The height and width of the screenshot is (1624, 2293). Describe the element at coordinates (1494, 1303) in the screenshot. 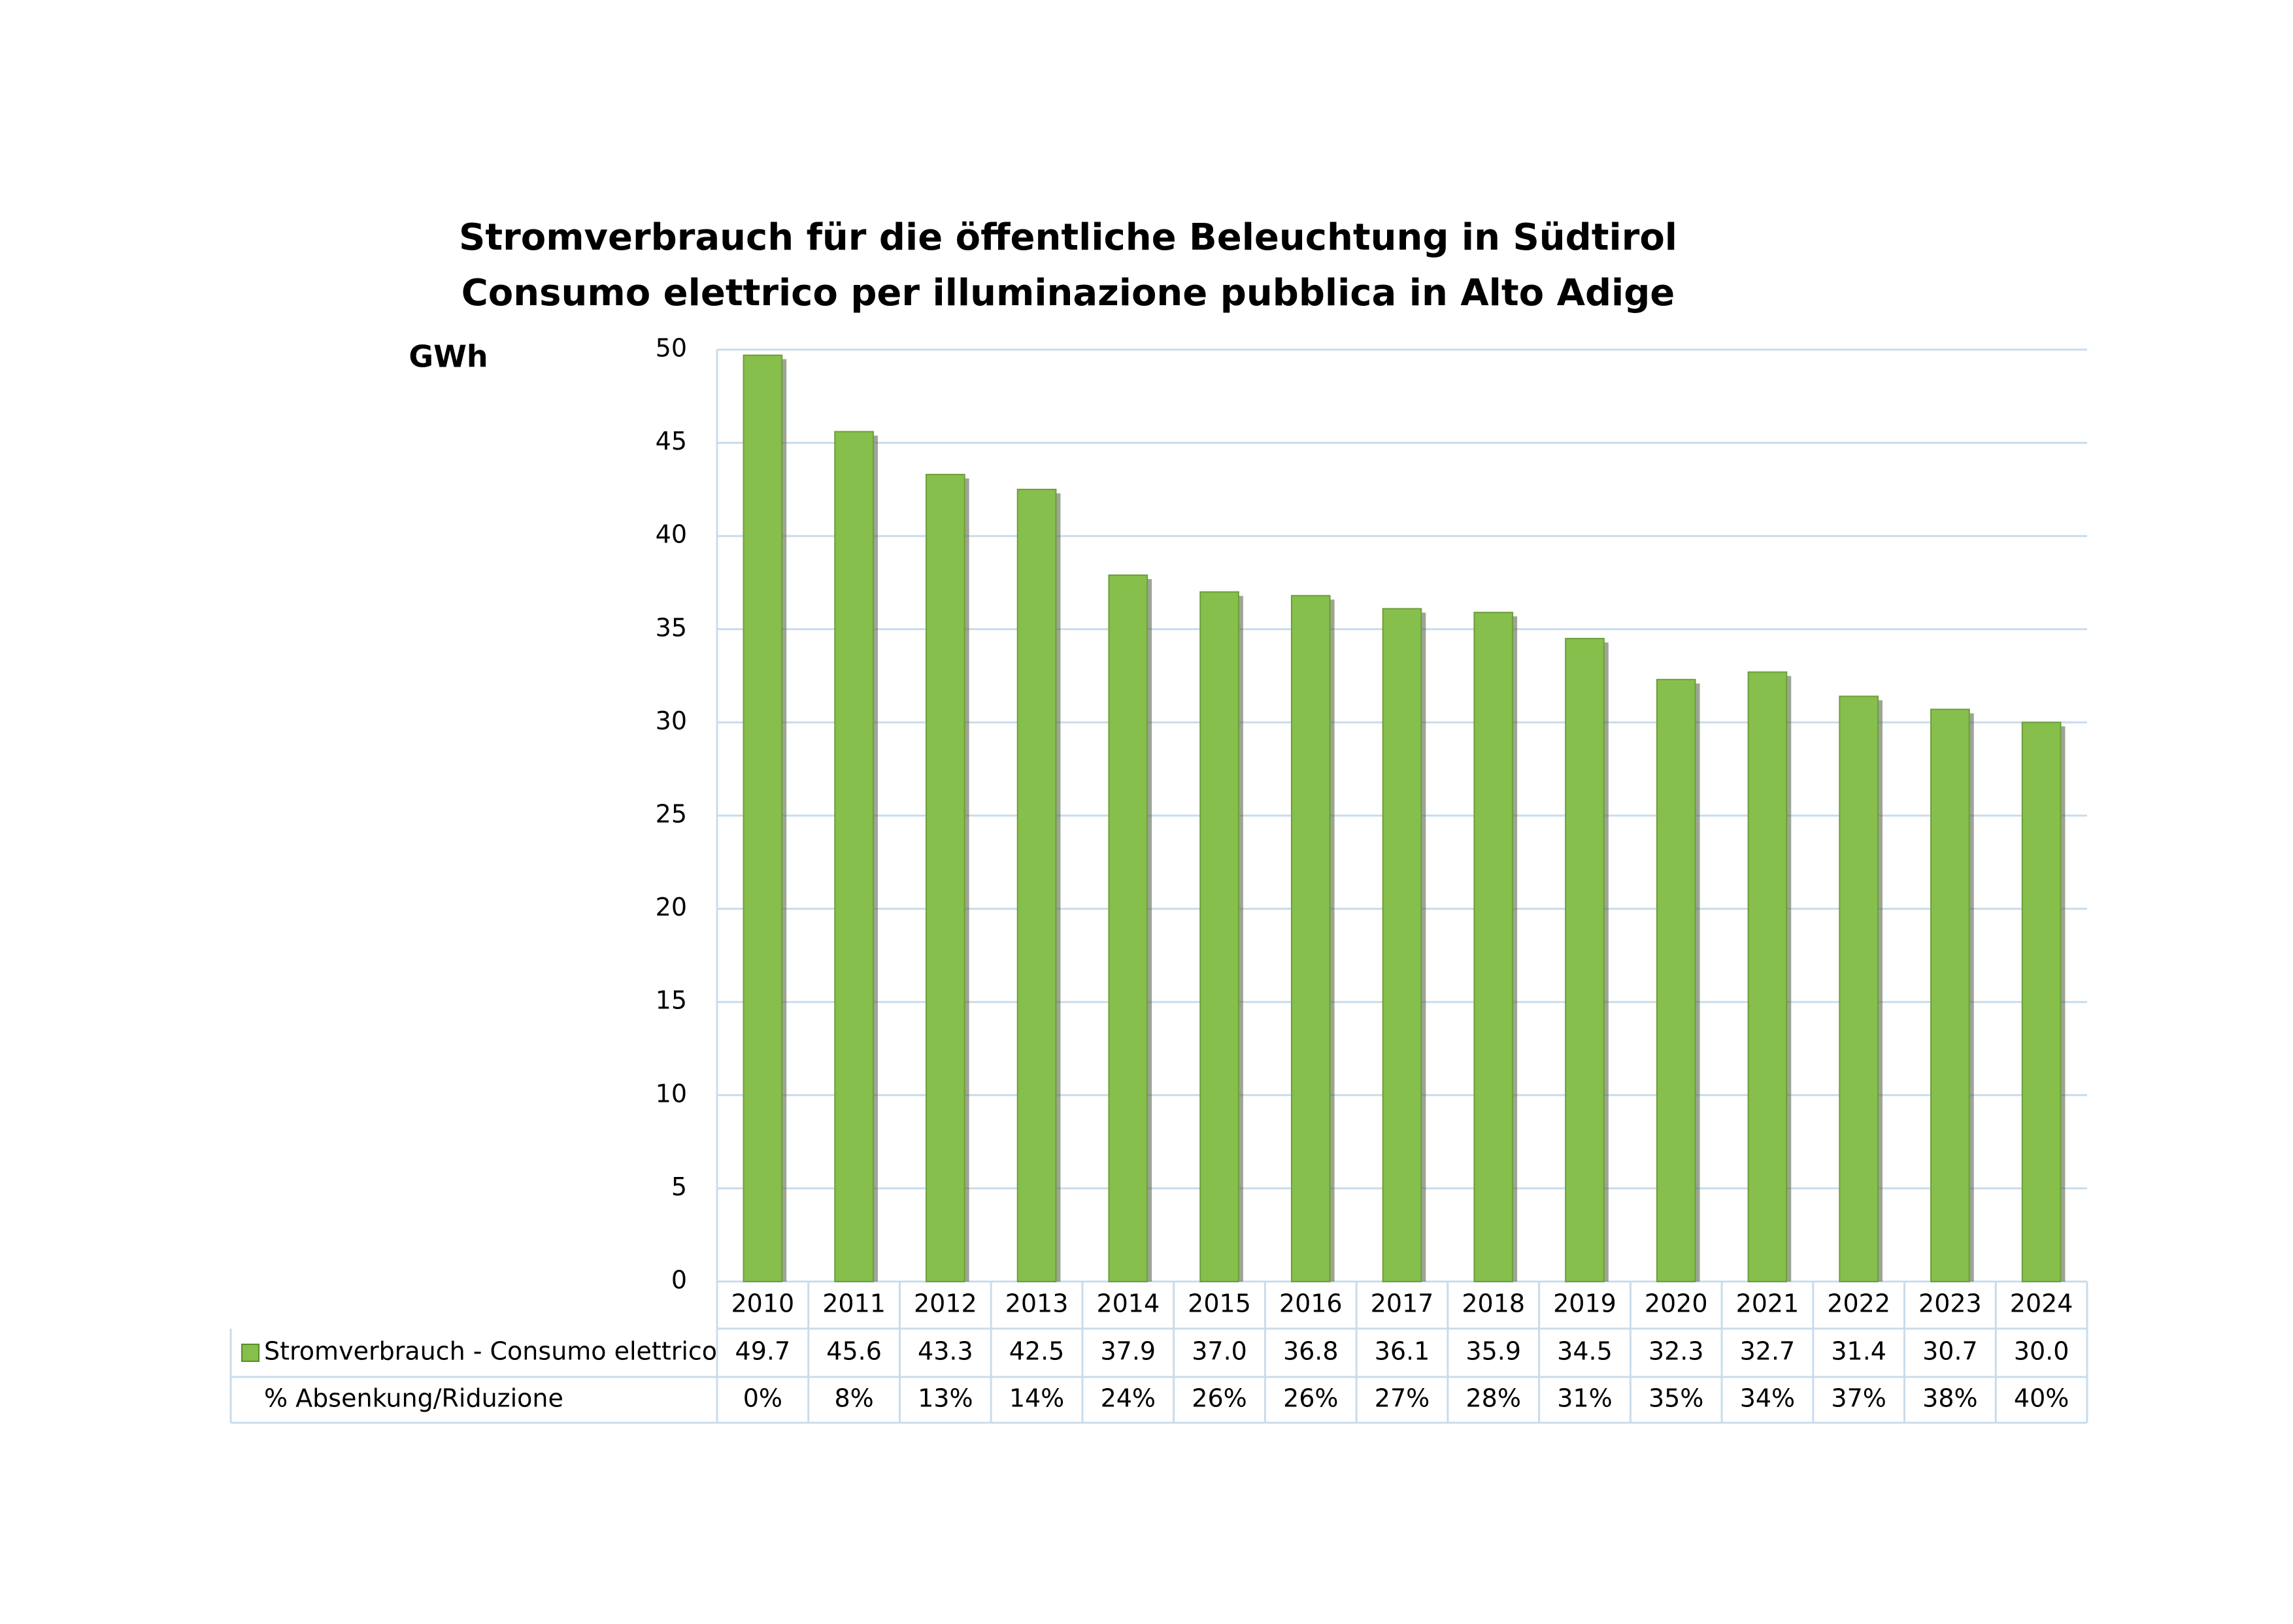

I see `x-tick-label: 2018` at that location.